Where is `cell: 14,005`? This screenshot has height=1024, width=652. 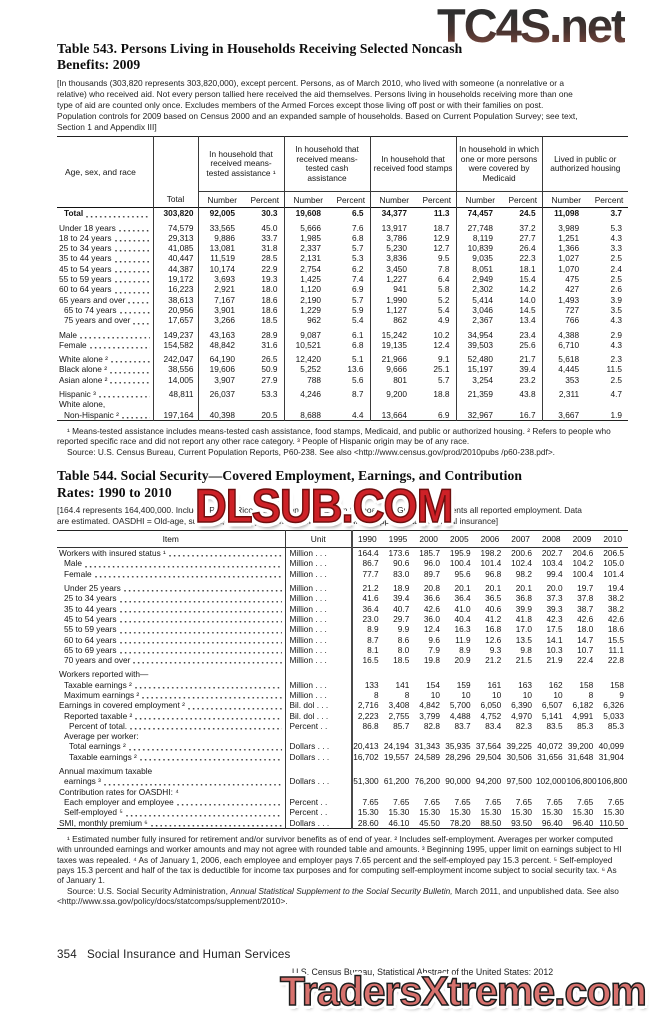 cell: 14,005 is located at coordinates (175, 380).